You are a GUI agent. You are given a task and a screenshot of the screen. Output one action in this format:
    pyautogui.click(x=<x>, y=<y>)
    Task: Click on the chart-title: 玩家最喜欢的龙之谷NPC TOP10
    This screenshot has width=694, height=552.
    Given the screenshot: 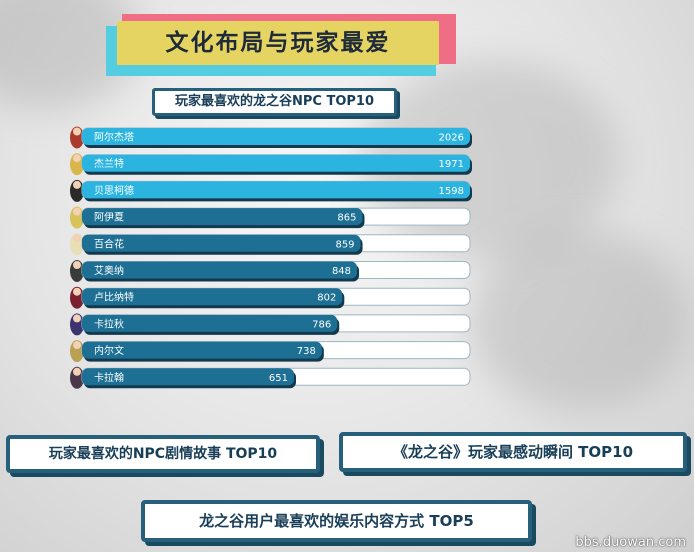 What is the action you would take?
    pyautogui.click(x=274, y=102)
    